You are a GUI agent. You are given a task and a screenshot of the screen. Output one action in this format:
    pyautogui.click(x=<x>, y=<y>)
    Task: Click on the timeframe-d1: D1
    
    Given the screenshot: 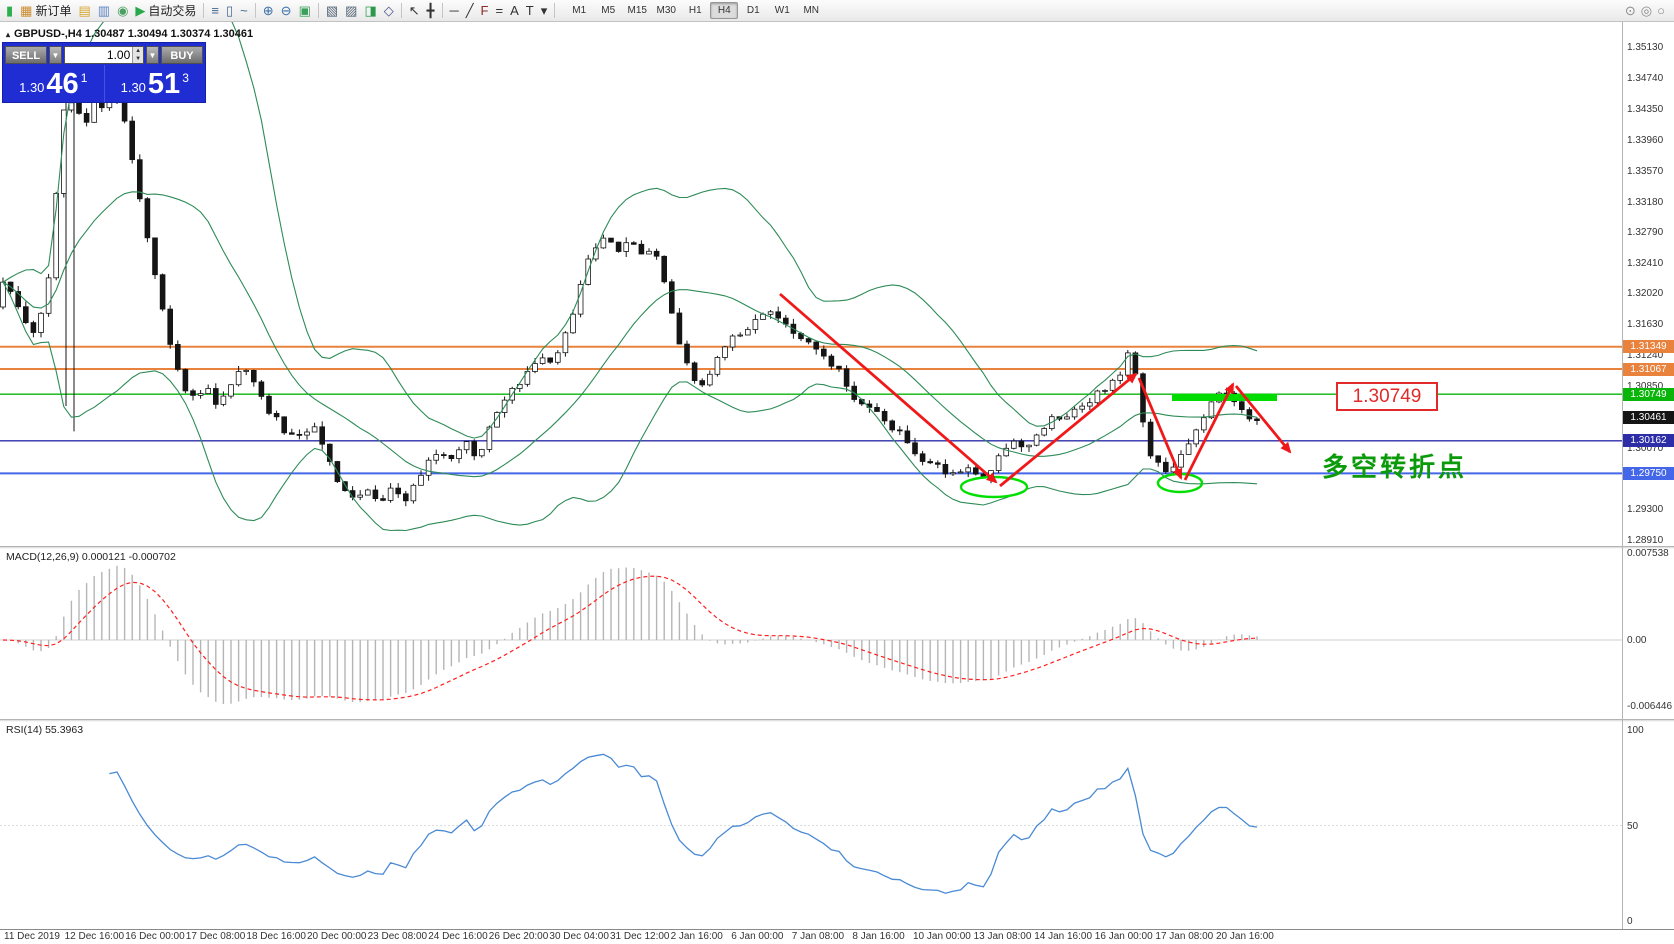 What is the action you would take?
    pyautogui.click(x=753, y=10)
    